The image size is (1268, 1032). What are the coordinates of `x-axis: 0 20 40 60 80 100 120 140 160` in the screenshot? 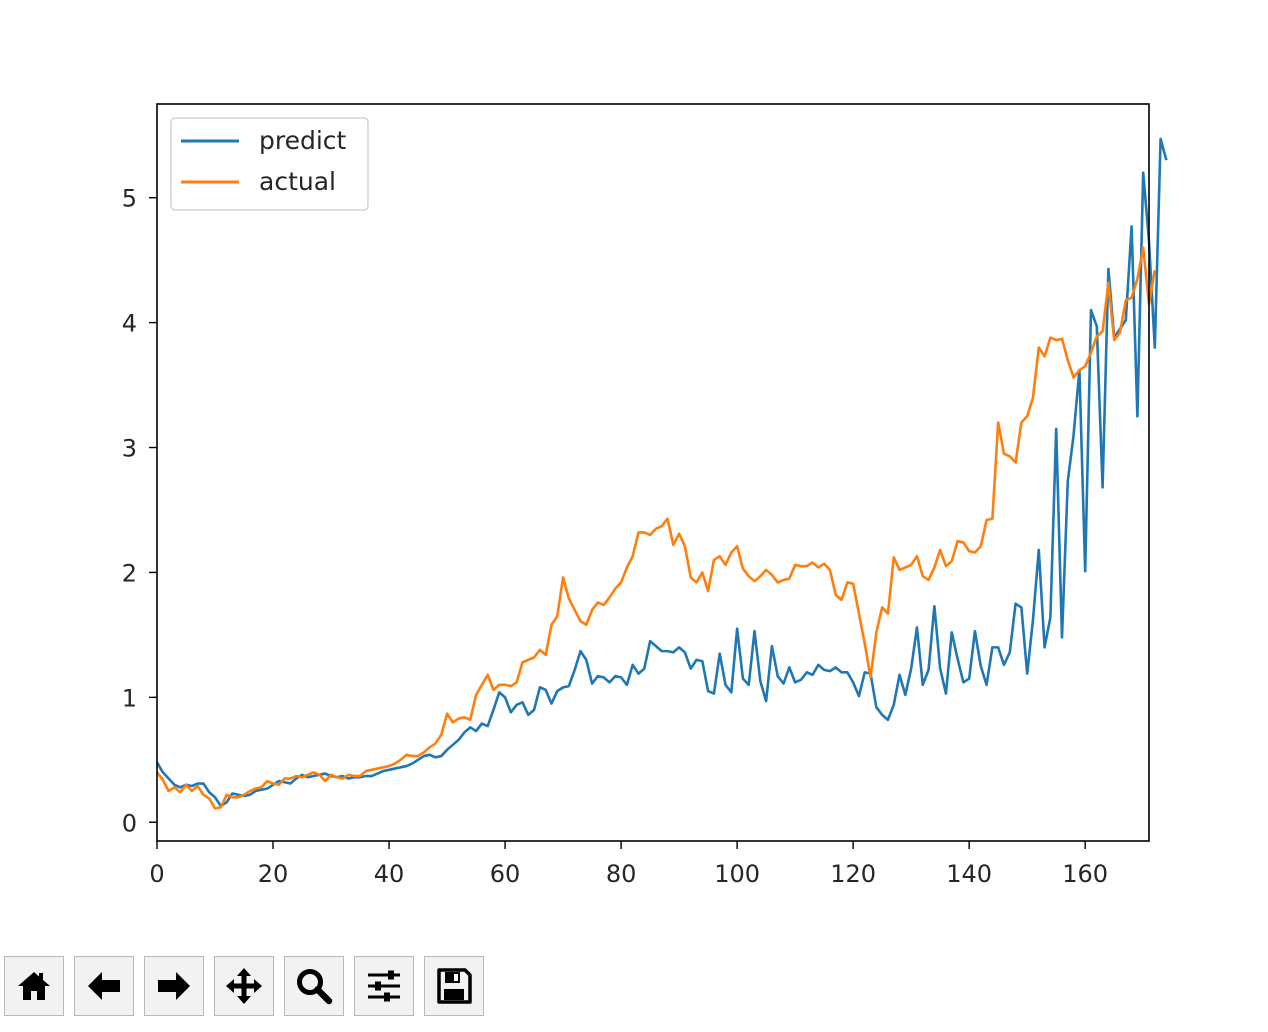 It's located at (628, 864).